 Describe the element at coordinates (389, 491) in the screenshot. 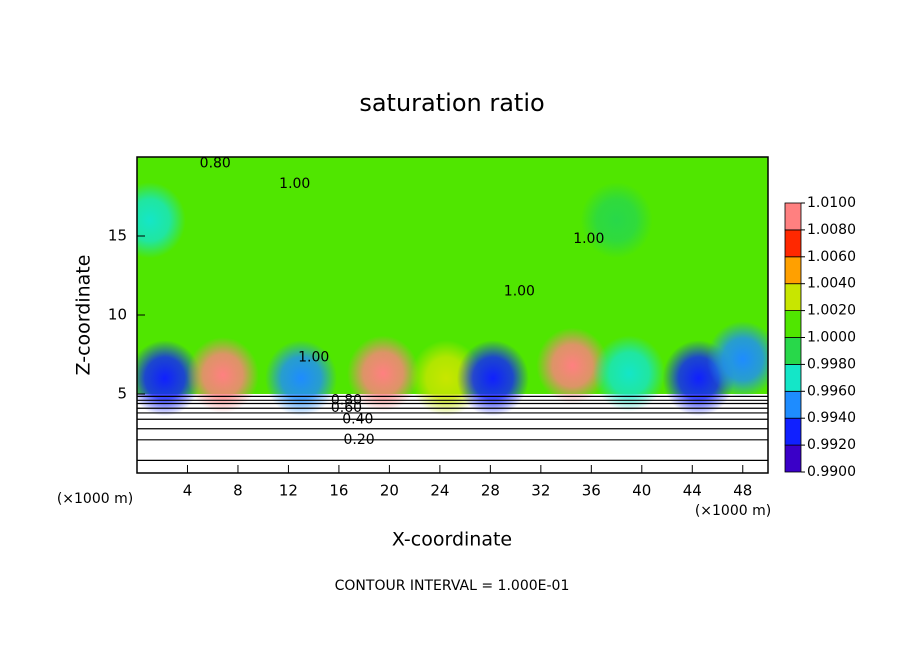

I see `x-tick-label: 20` at that location.